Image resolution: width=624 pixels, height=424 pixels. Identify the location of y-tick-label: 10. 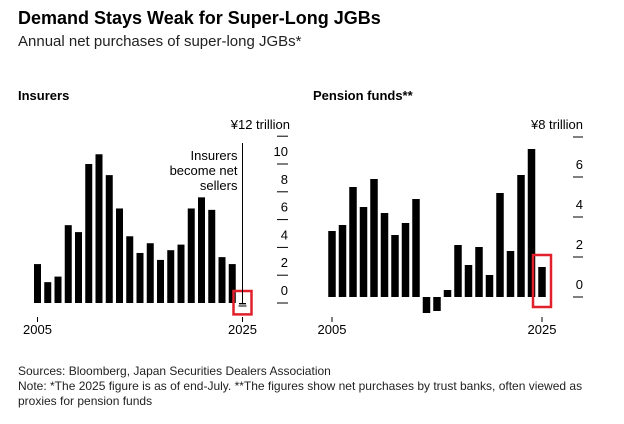
(281, 151).